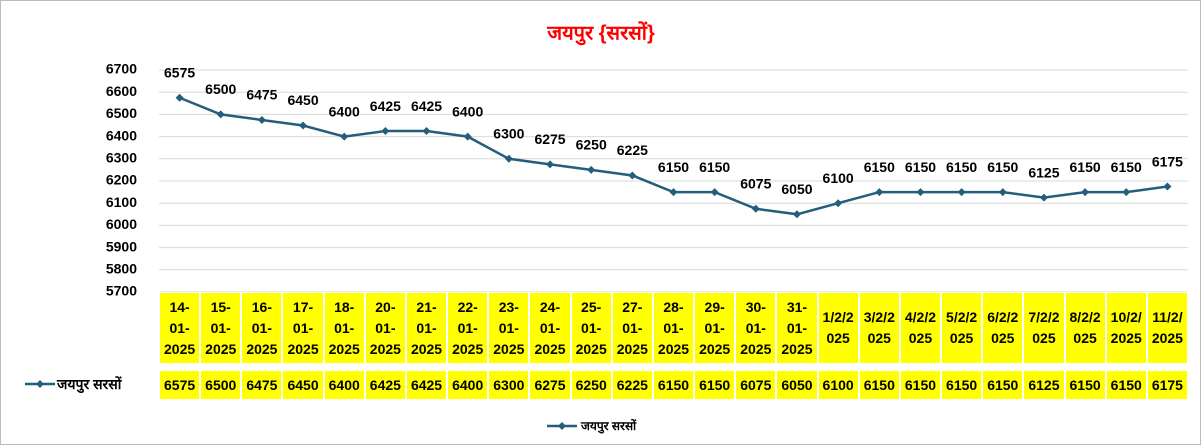 This screenshot has width=1201, height=445. I want to click on y-tick-label: 5900, so click(121, 246).